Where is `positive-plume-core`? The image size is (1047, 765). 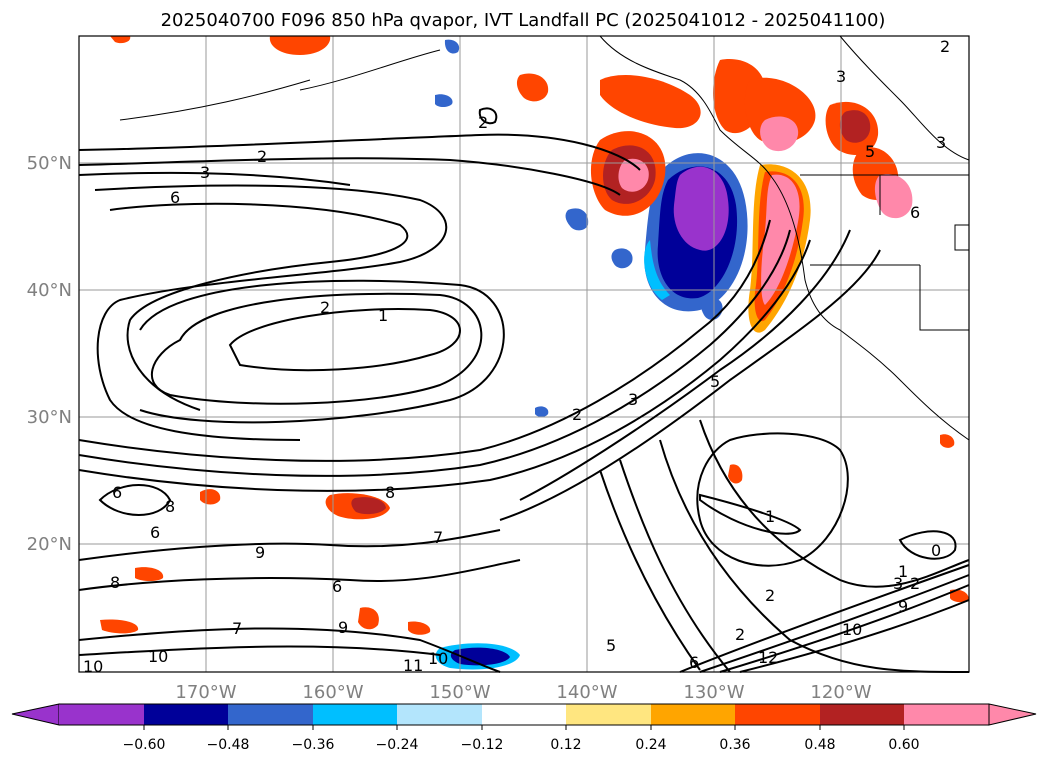 positive-plume-core is located at coordinates (780, 239).